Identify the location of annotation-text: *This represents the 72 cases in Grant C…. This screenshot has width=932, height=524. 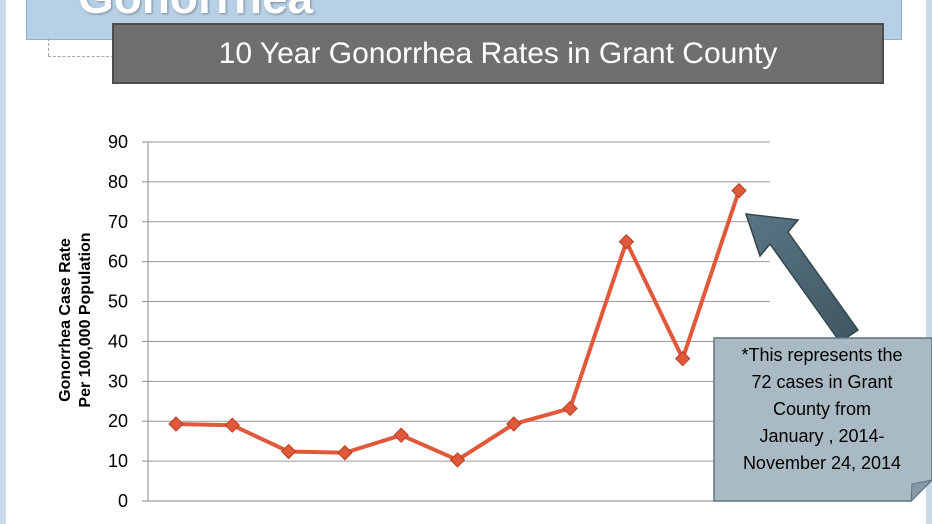
(822, 409).